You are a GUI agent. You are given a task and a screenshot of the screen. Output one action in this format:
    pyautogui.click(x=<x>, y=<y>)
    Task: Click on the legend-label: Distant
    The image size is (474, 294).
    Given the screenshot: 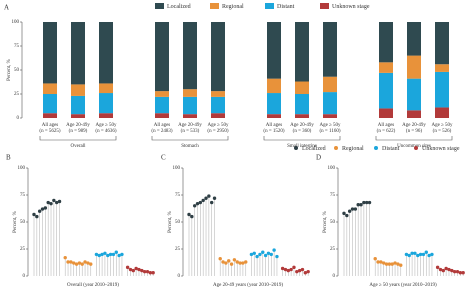 What is the action you would take?
    pyautogui.click(x=391, y=149)
    